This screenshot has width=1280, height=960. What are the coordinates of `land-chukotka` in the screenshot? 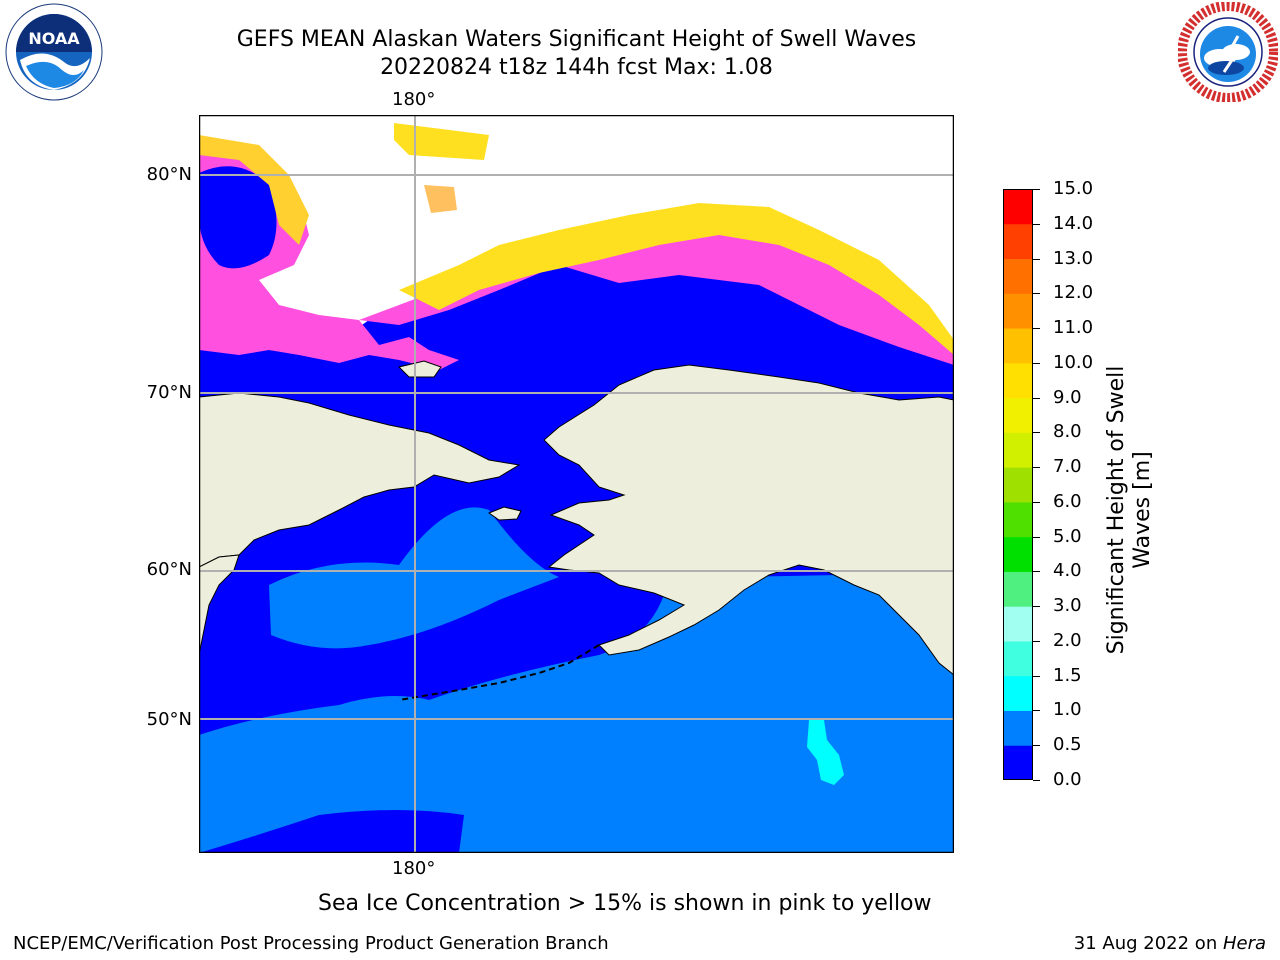 It's located at (360, 480).